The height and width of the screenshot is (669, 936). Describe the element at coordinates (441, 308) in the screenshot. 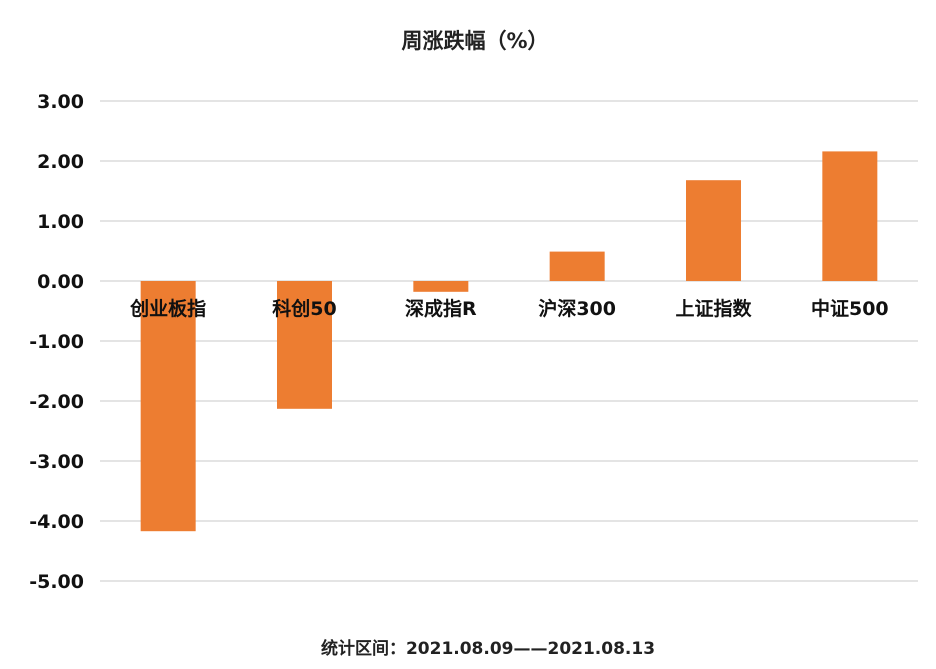

I see `category-label: 深成指R` at that location.